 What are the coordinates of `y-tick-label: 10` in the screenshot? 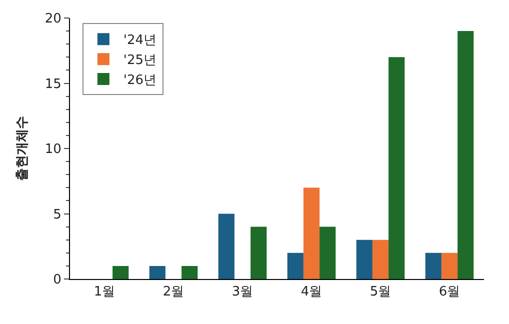 It's located at (53, 150).